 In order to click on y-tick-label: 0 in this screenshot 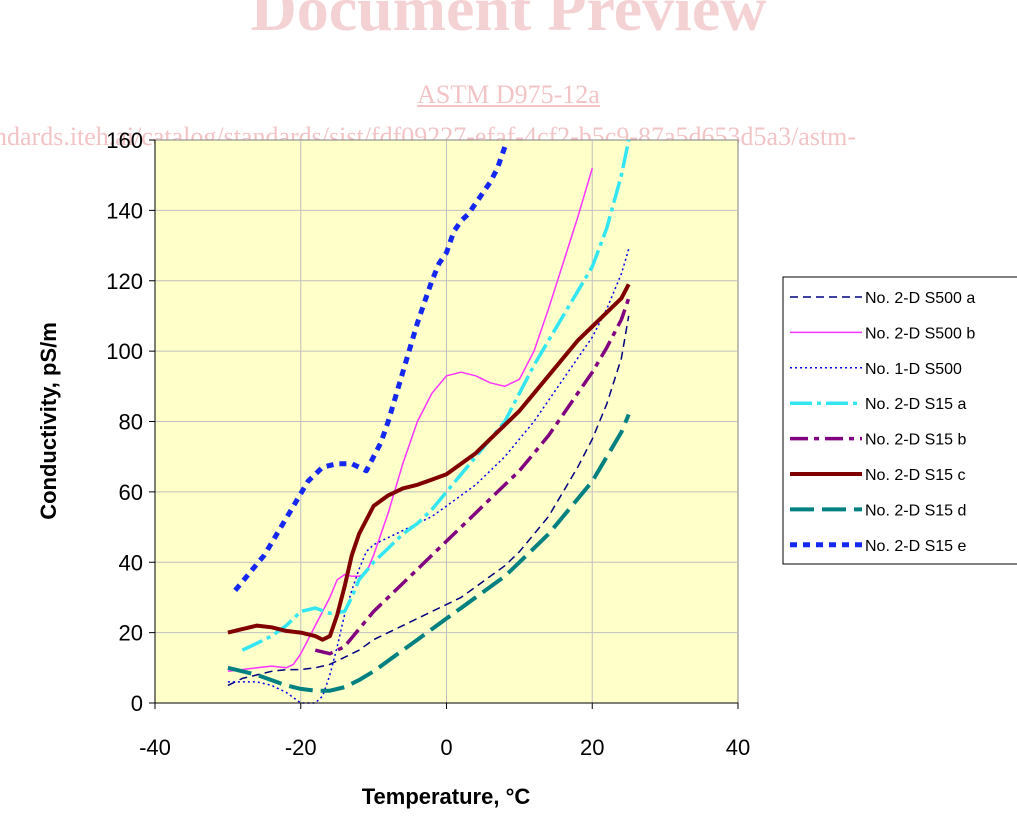, I will do `click(137, 703)`.